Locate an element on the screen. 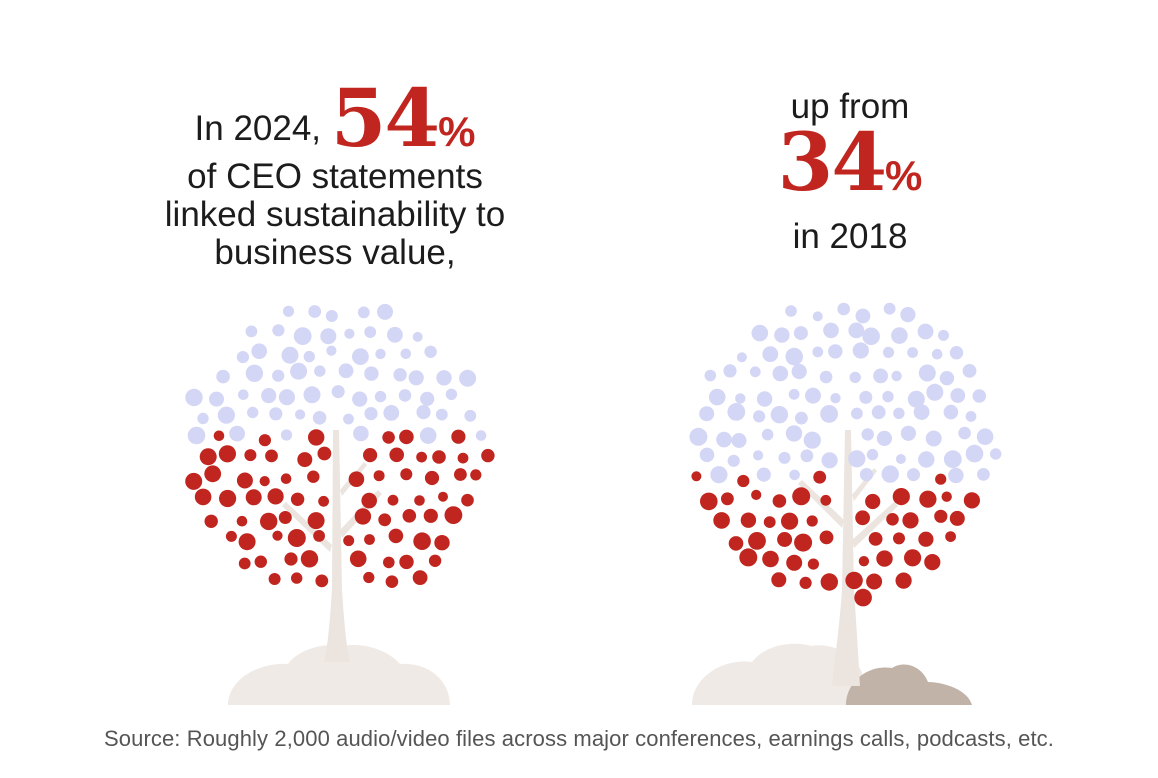 Image resolution: width=1158 pixels, height=778 pixels. left-branch-left is located at coordinates (307, 527).